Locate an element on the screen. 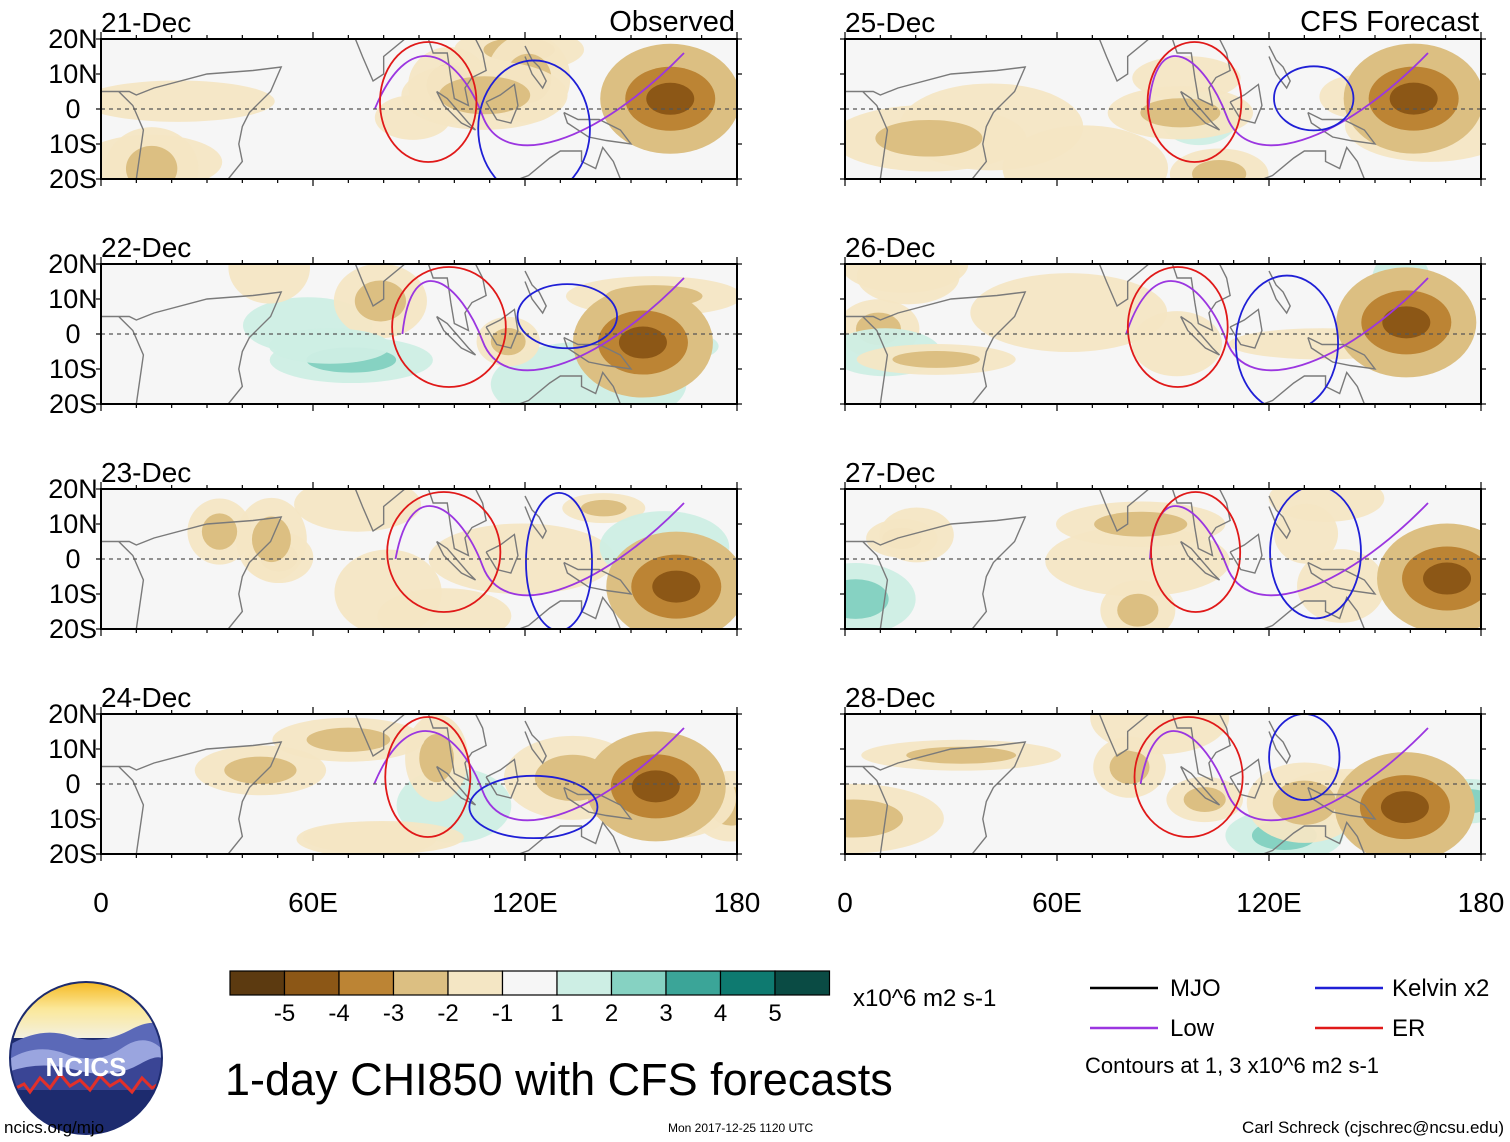 This screenshot has height=1142, width=1510. panel-date-label: 21-Dec is located at coordinates (146, 22).